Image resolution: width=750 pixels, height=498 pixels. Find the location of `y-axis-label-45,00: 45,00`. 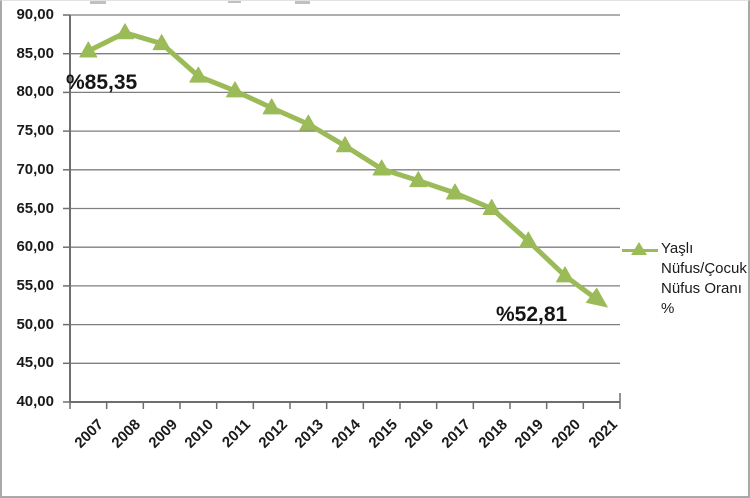

y-axis-label-45,00: 45,00 is located at coordinates (35, 363).